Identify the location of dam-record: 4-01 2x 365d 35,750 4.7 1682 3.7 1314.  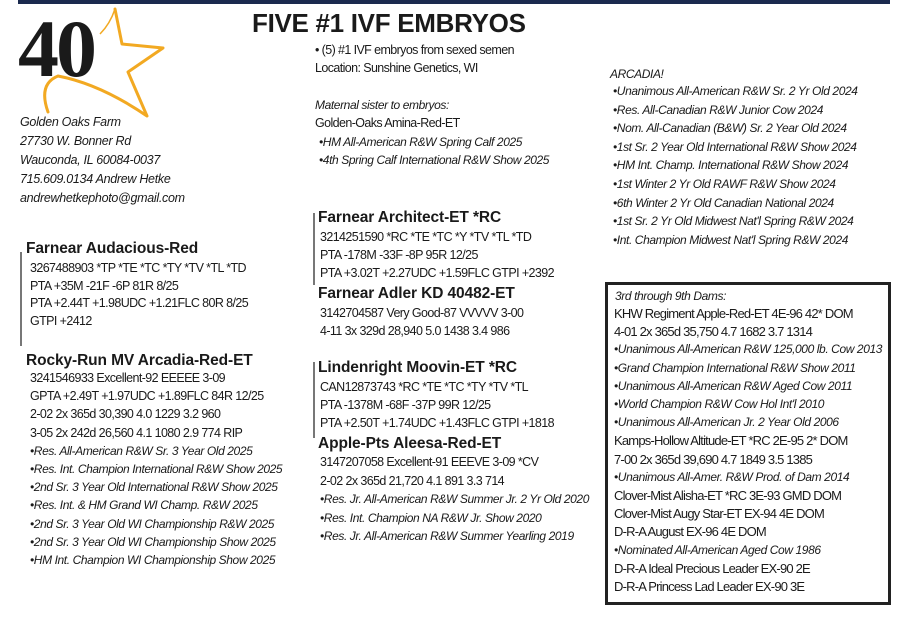
(713, 332).